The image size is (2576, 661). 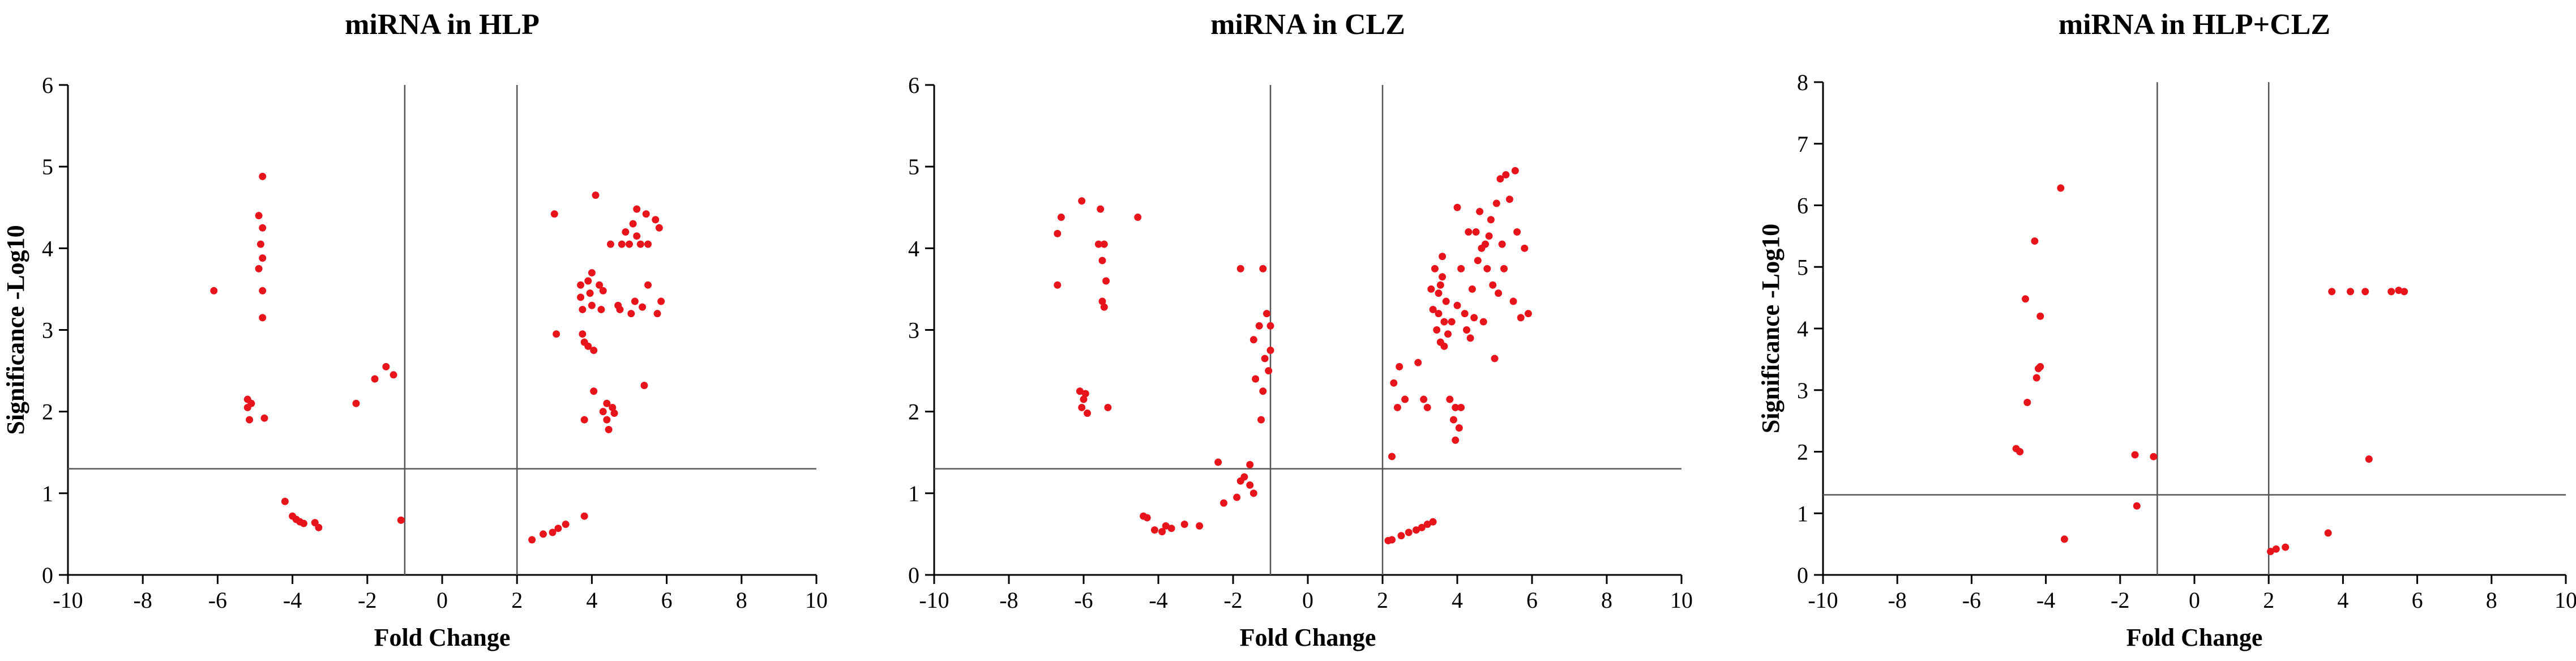 What do you see at coordinates (367, 600) in the screenshot?
I see `x-tick-label: -2` at bounding box center [367, 600].